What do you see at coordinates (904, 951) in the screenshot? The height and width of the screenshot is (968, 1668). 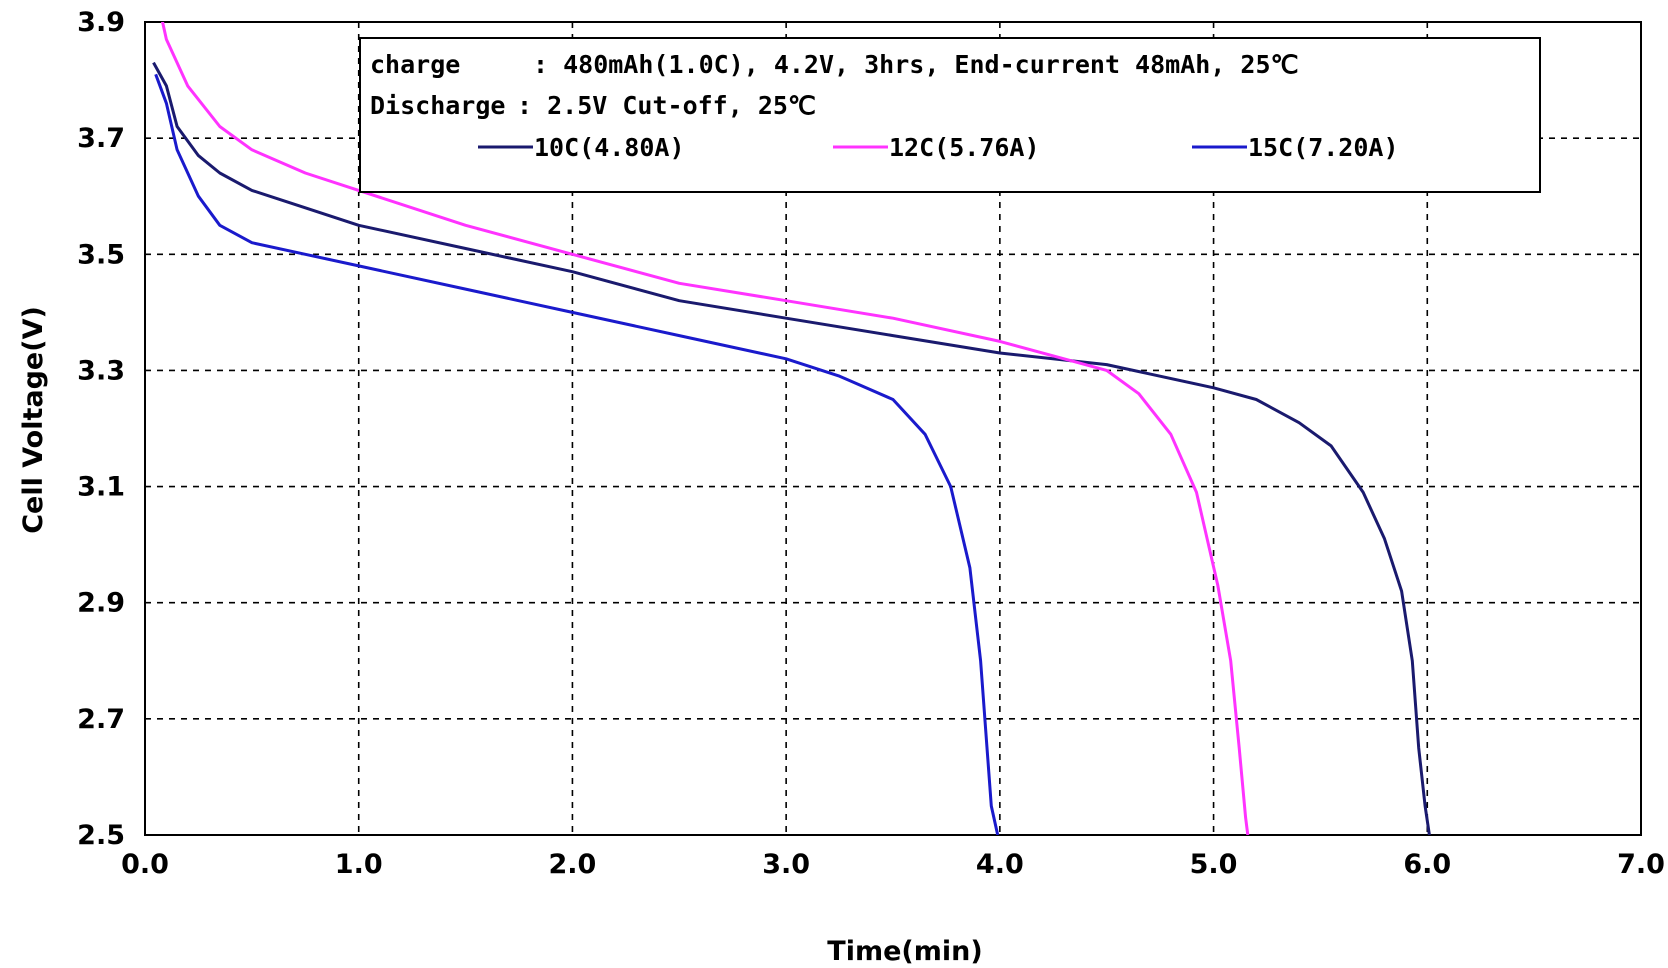 I see `x-axis-title: Time(min)` at bounding box center [904, 951].